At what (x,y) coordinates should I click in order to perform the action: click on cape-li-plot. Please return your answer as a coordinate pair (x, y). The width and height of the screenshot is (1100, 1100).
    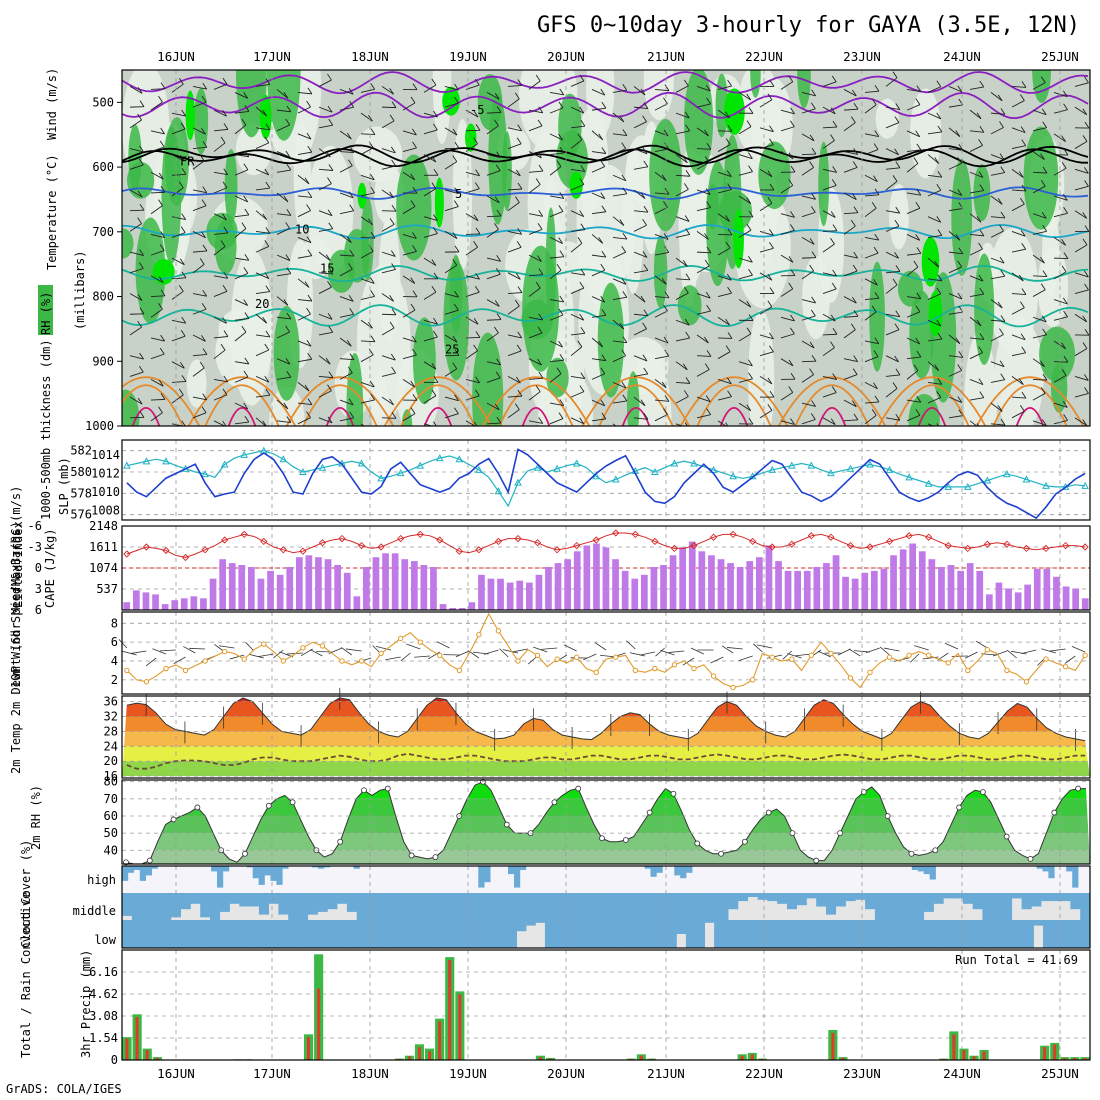
    Looking at the image, I should click on (606, 569).